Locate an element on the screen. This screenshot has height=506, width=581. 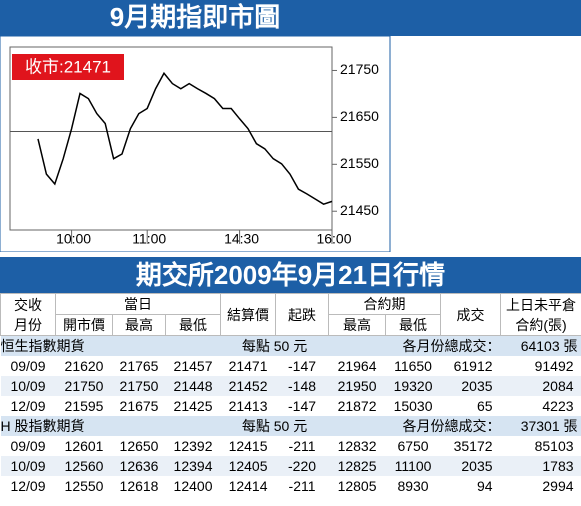
cell-text: 11650 is located at coordinates (413, 366).